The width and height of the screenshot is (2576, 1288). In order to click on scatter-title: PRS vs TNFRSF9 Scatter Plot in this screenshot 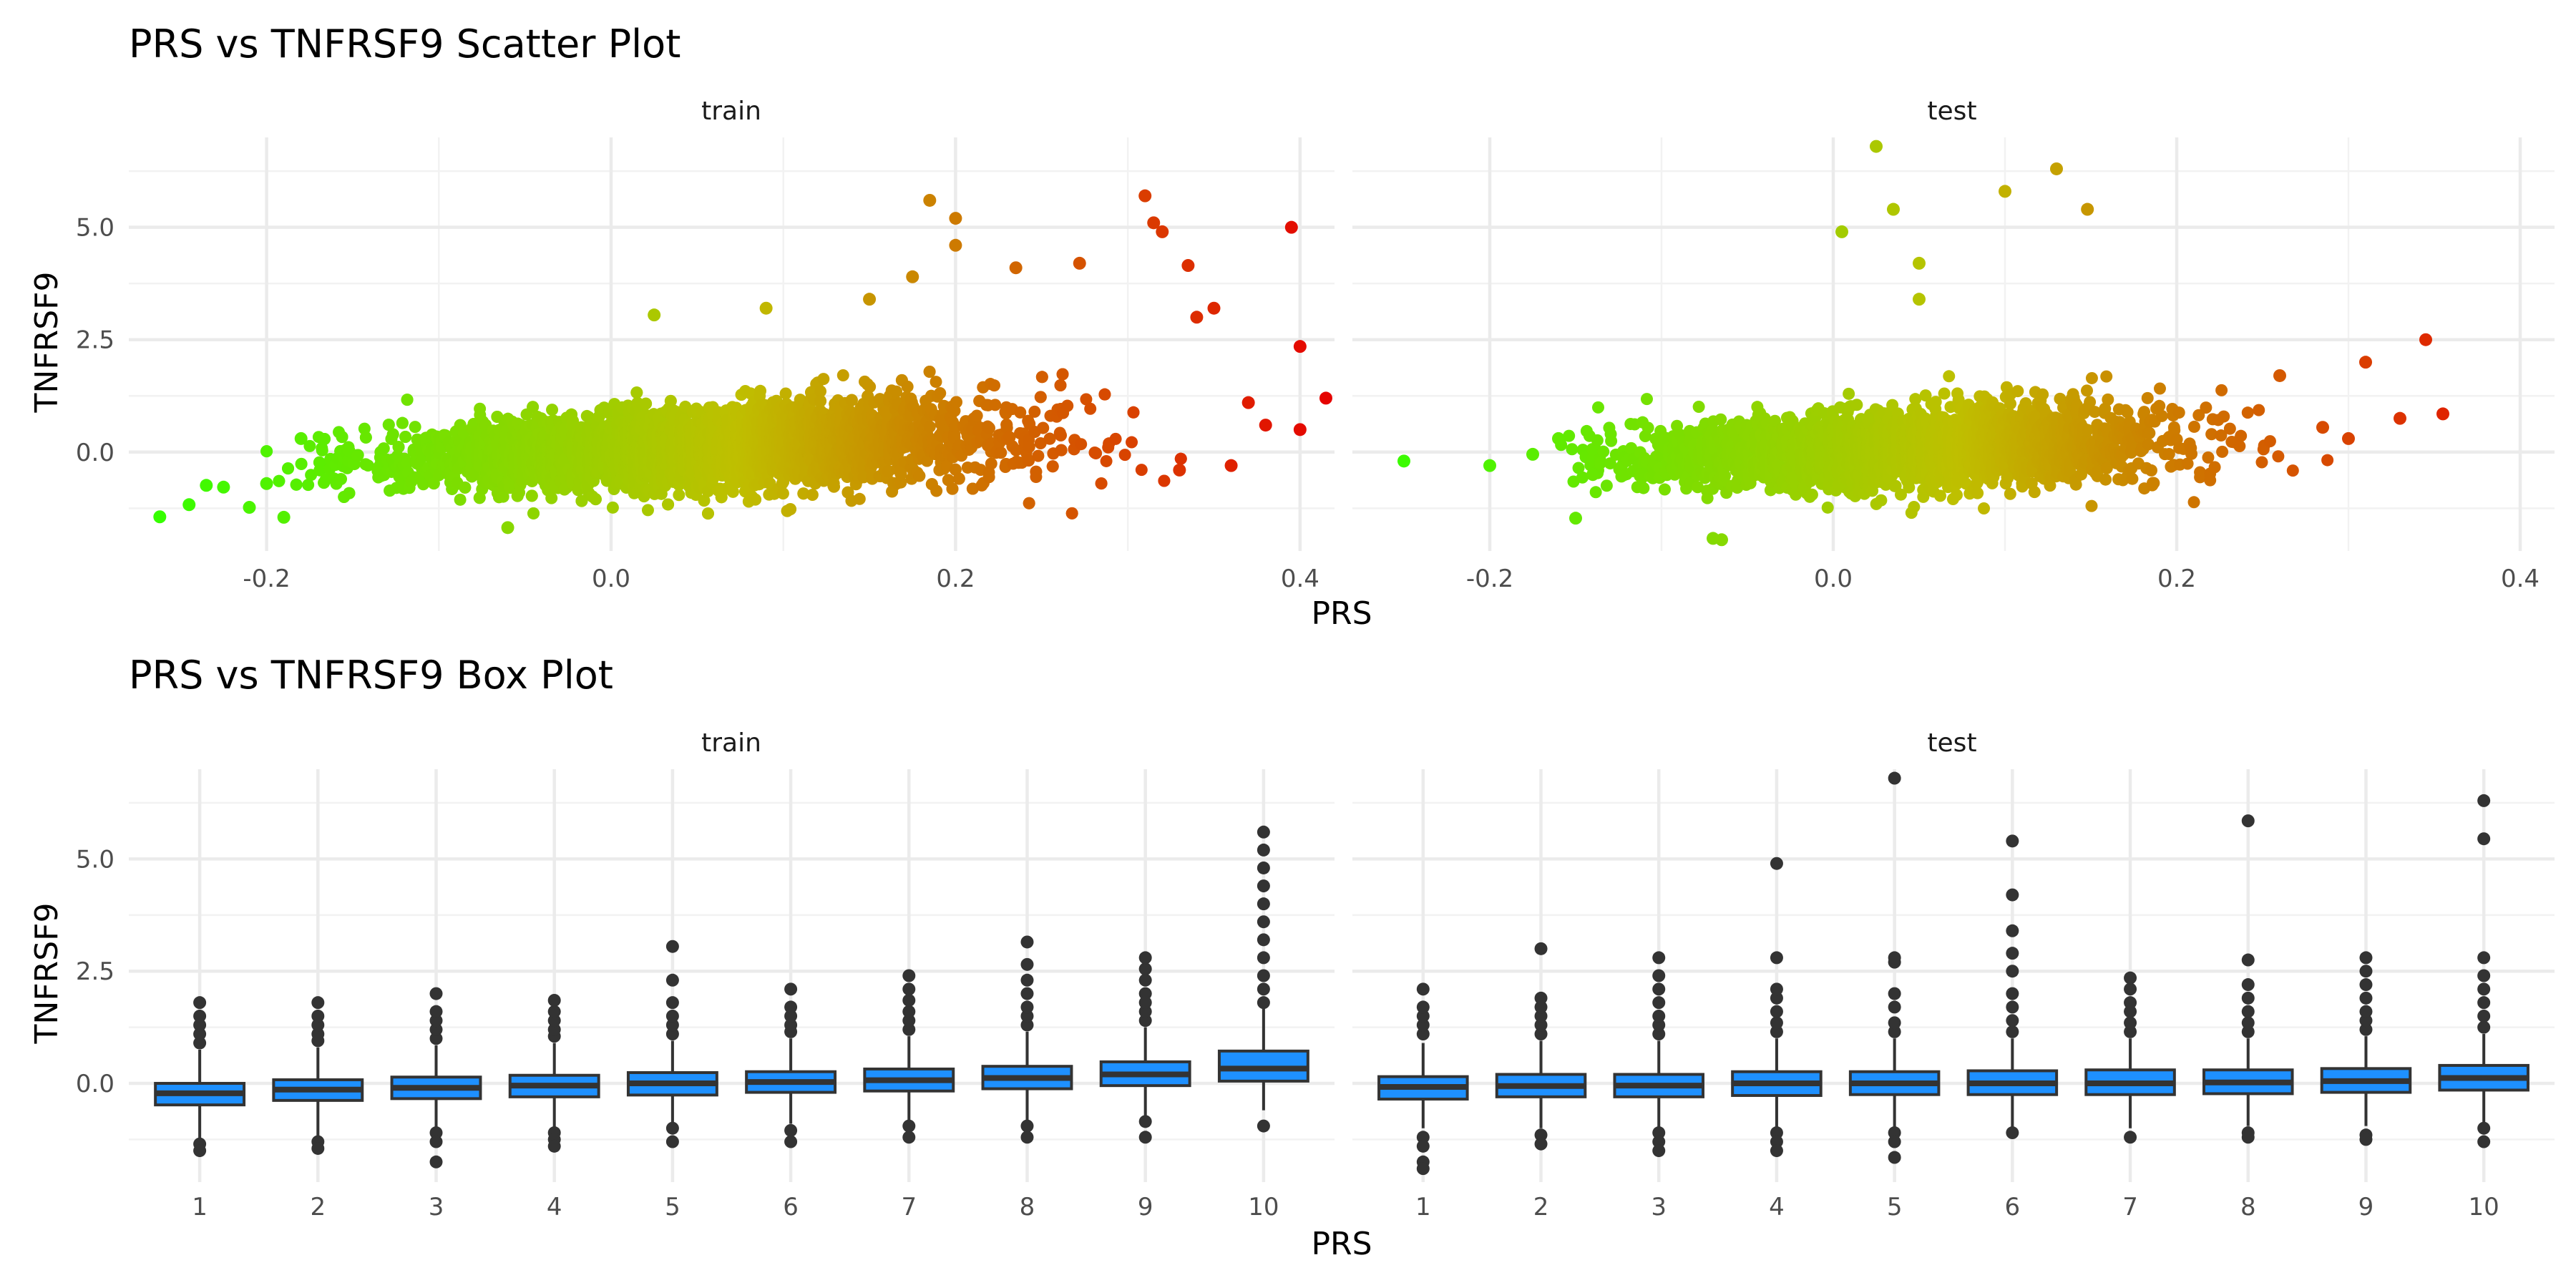, I will do `click(404, 44)`.